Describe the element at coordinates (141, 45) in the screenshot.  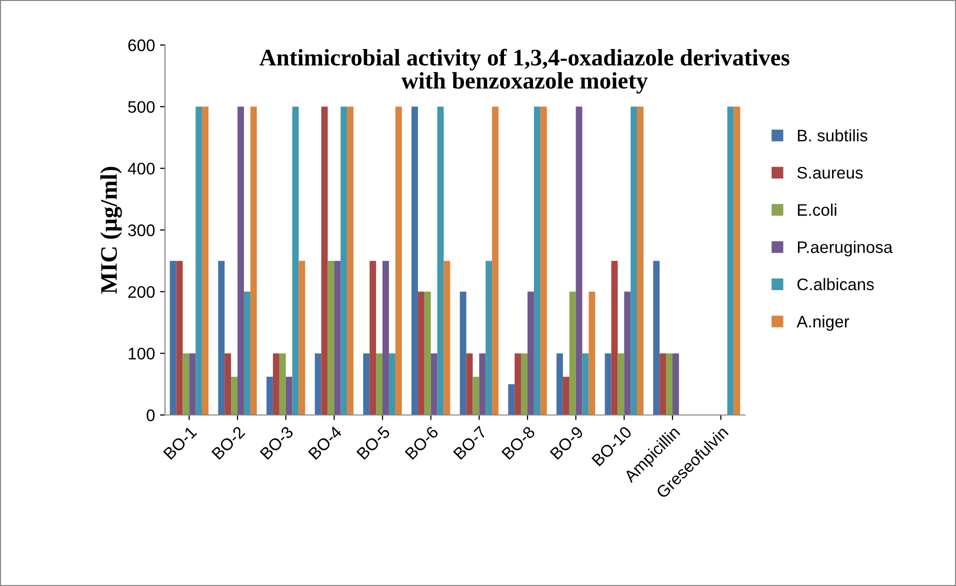
I see `y-tick-label: 600` at that location.